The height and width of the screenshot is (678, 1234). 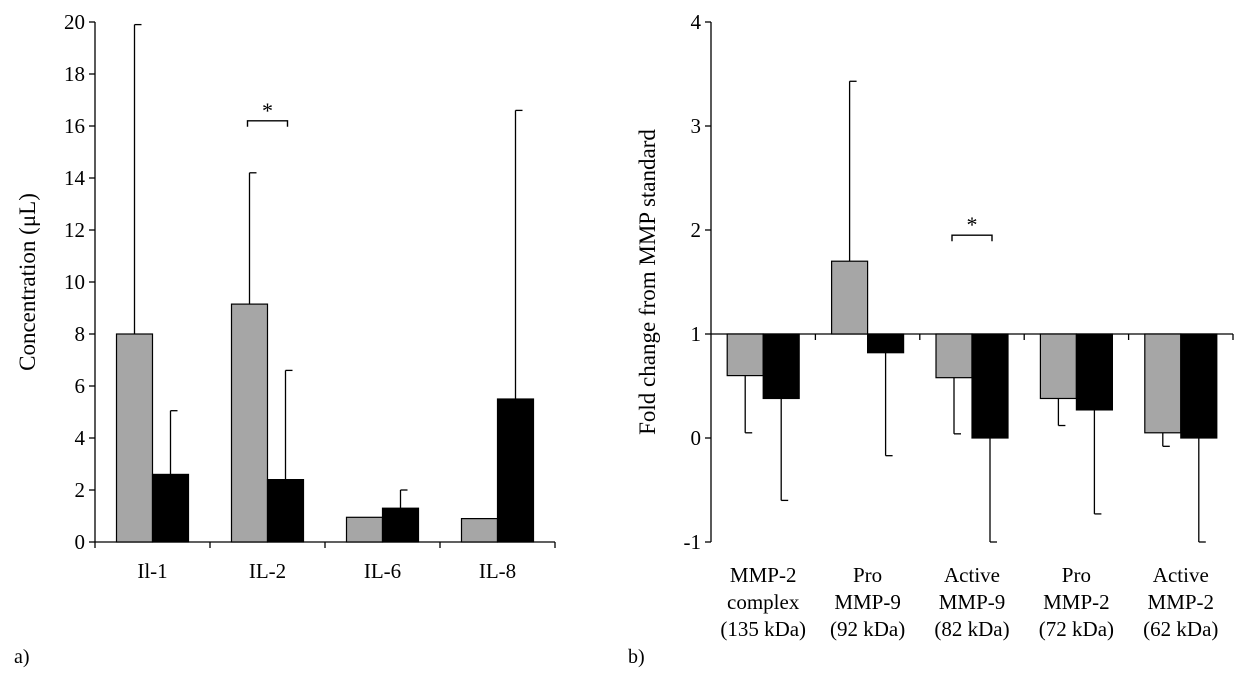 What do you see at coordinates (152, 571) in the screenshot?
I see `x-category-label: Il-1` at bounding box center [152, 571].